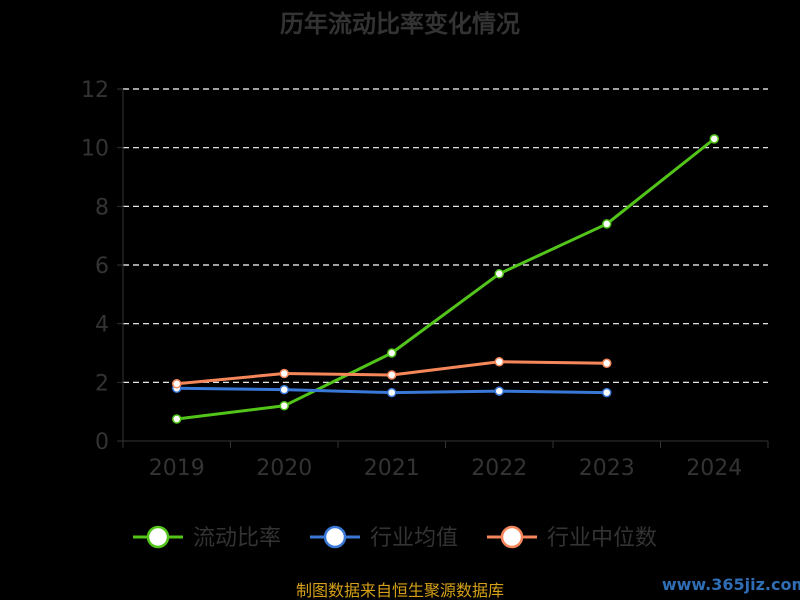 Image resolution: width=800 pixels, height=600 pixels. Describe the element at coordinates (177, 468) in the screenshot. I see `x-tick-label: 2019` at that location.